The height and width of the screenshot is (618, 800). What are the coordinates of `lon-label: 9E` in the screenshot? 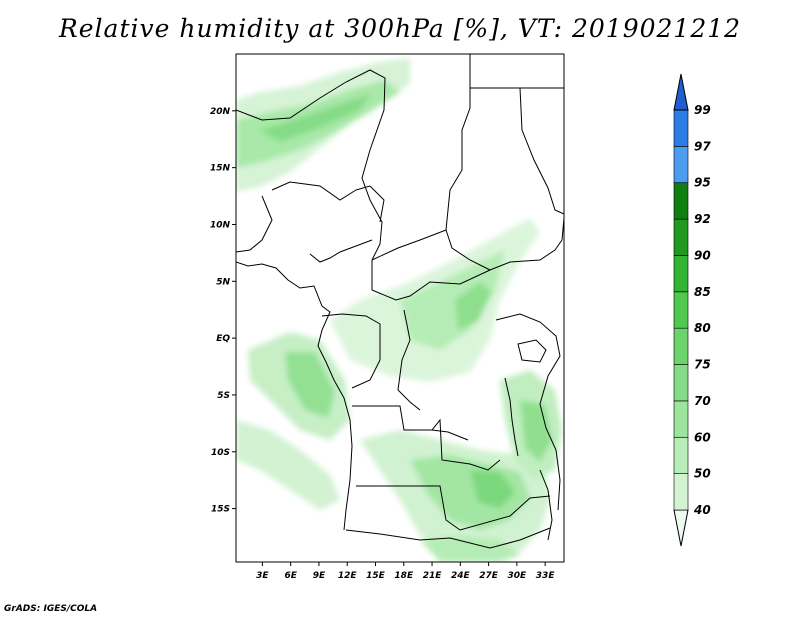 It's located at (319, 576).